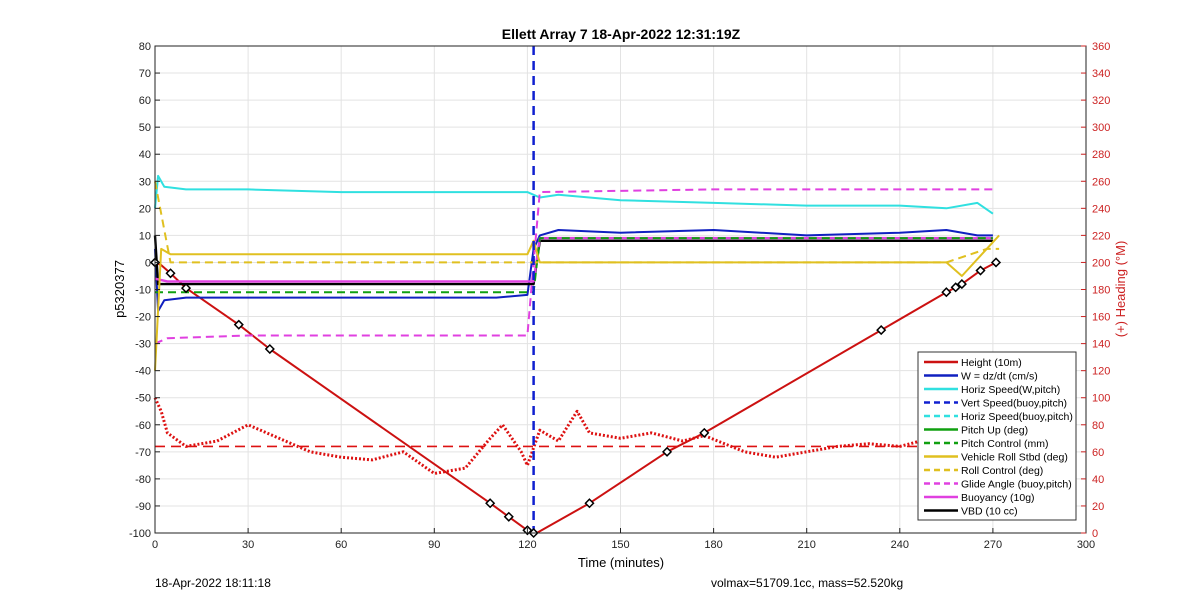  Describe the element at coordinates (434, 545) in the screenshot. I see `x-tick-label-3: 90` at that location.